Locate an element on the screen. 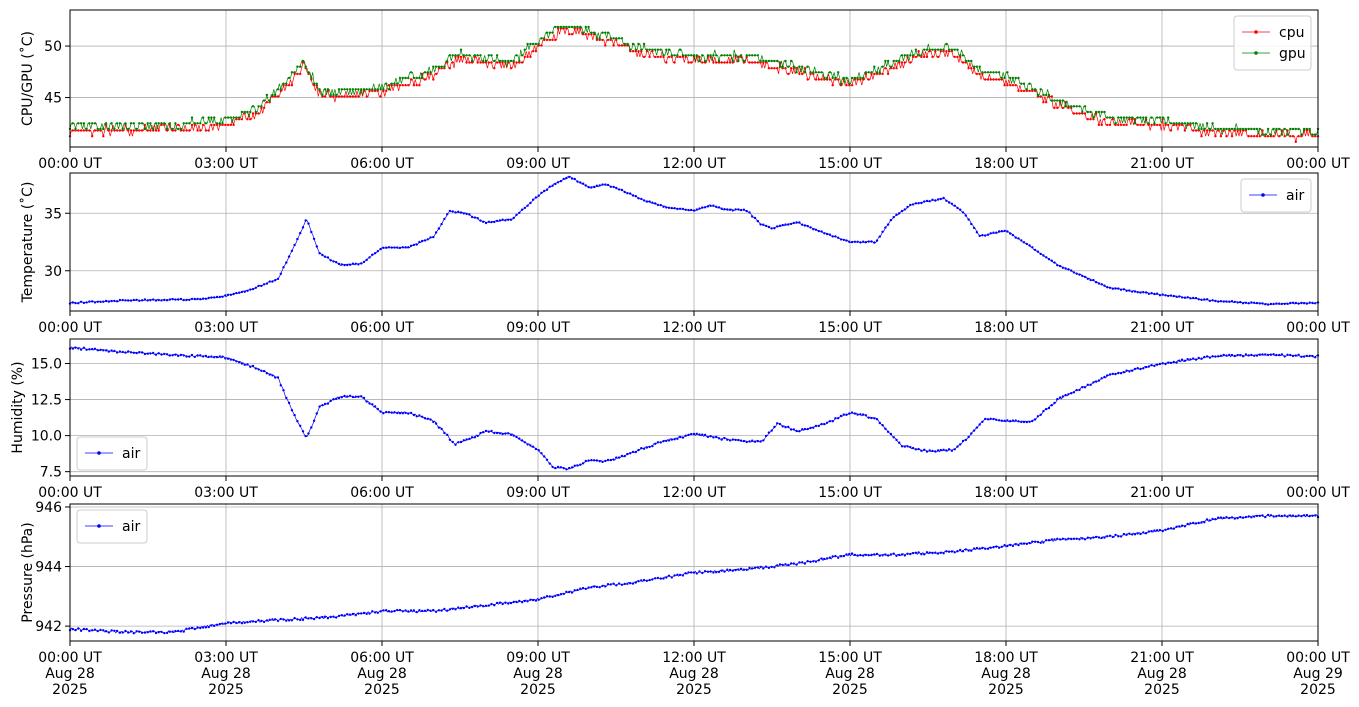 The height and width of the screenshot is (707, 1359). x-tick-label: 00:00 UT is located at coordinates (70, 493).